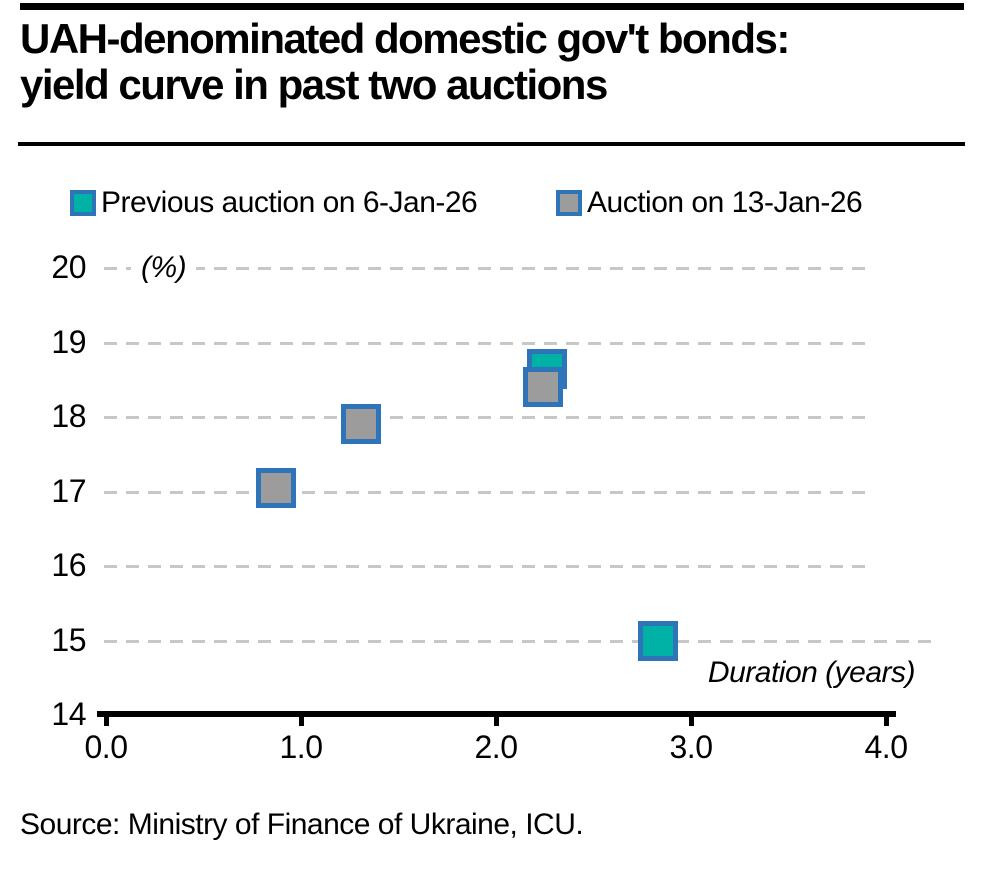 The width and height of the screenshot is (983, 869). What do you see at coordinates (68, 490) in the screenshot?
I see `y-tick-label: 17` at bounding box center [68, 490].